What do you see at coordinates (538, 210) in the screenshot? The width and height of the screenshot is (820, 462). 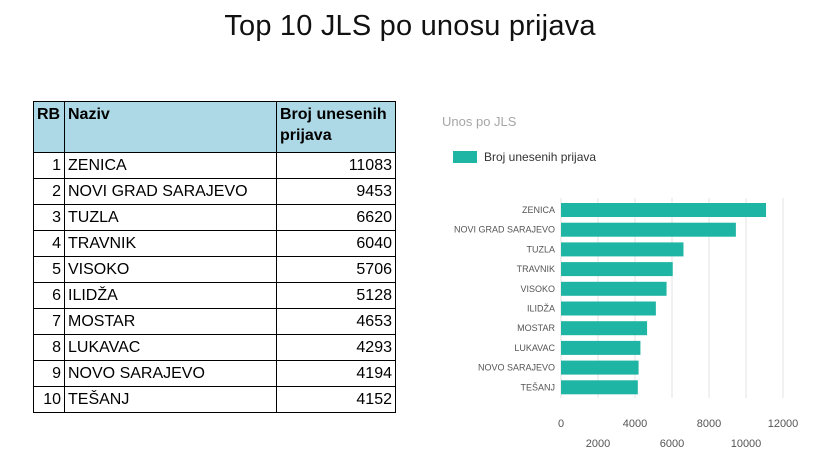 I see `category-label: ZENICA` at bounding box center [538, 210].